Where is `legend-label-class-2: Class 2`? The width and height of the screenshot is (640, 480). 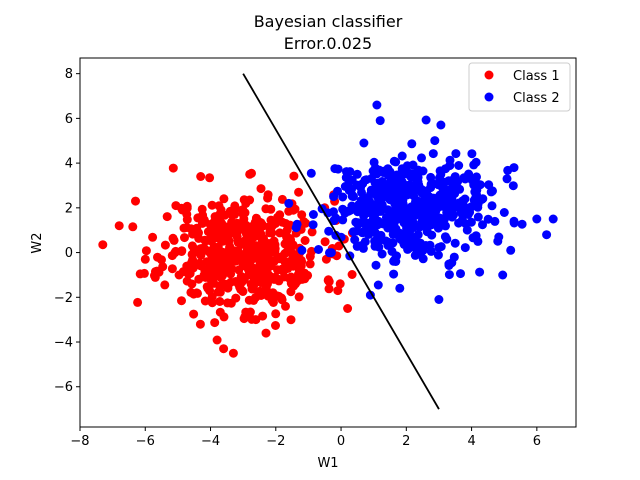 legend-label-class-2: Class 2 is located at coordinates (536, 98).